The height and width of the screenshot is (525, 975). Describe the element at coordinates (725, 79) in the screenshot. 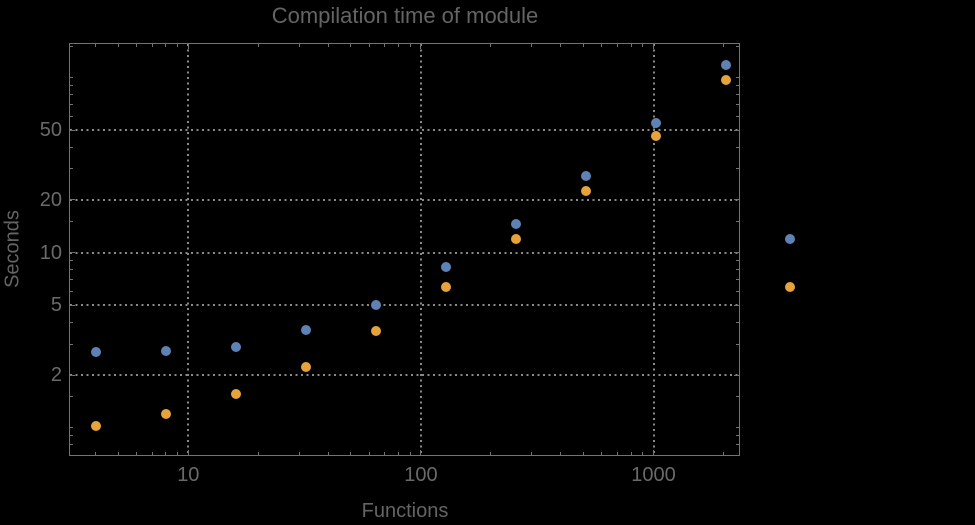

I see `data-point-series-2-x2048` at that location.